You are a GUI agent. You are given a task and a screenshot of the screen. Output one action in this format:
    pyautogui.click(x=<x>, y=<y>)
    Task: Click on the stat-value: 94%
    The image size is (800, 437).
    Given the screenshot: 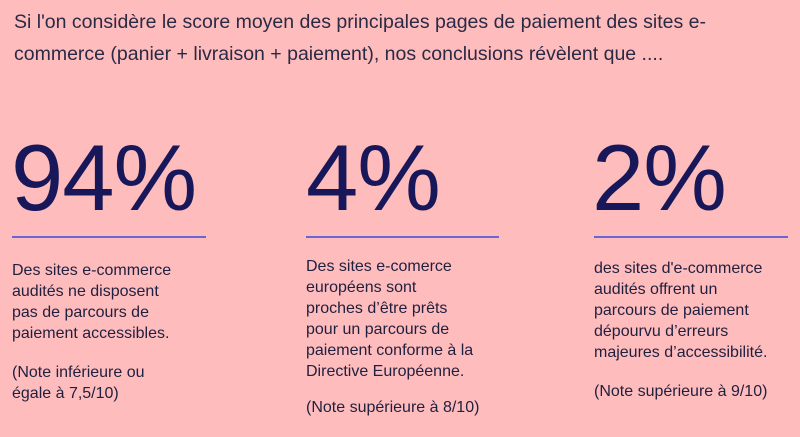 What is the action you would take?
    pyautogui.click(x=104, y=177)
    